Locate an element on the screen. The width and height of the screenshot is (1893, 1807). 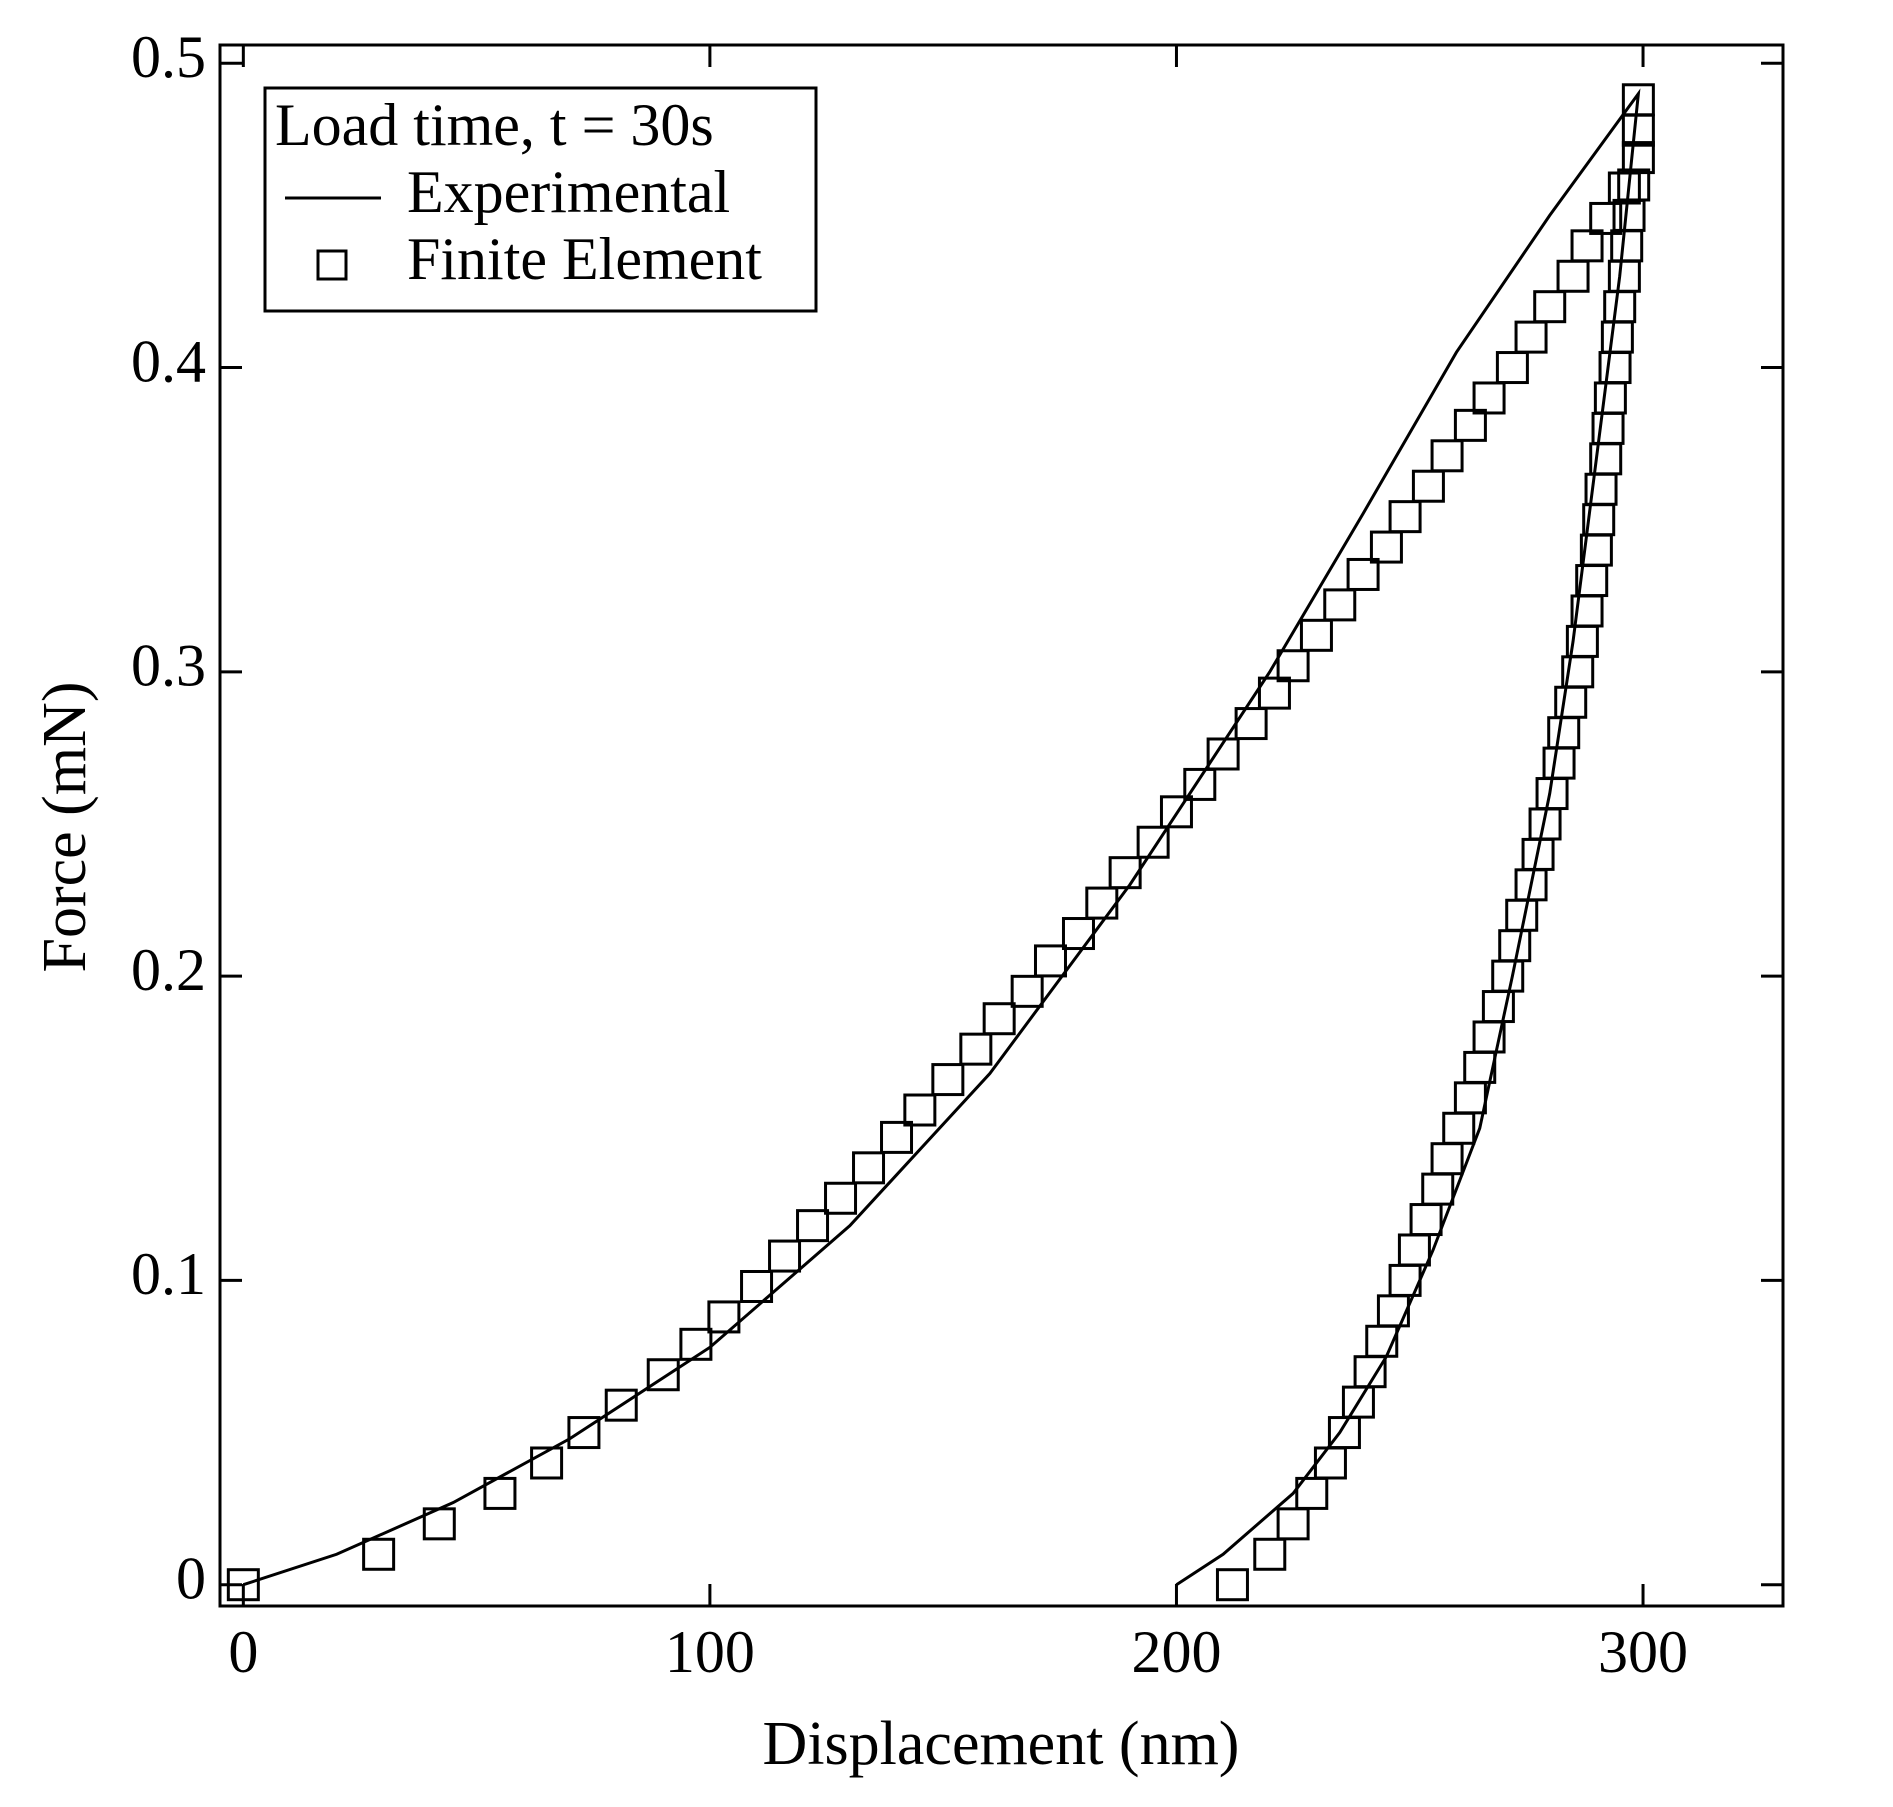
legend-title: Load time, t = 30s is located at coordinates (494, 125).